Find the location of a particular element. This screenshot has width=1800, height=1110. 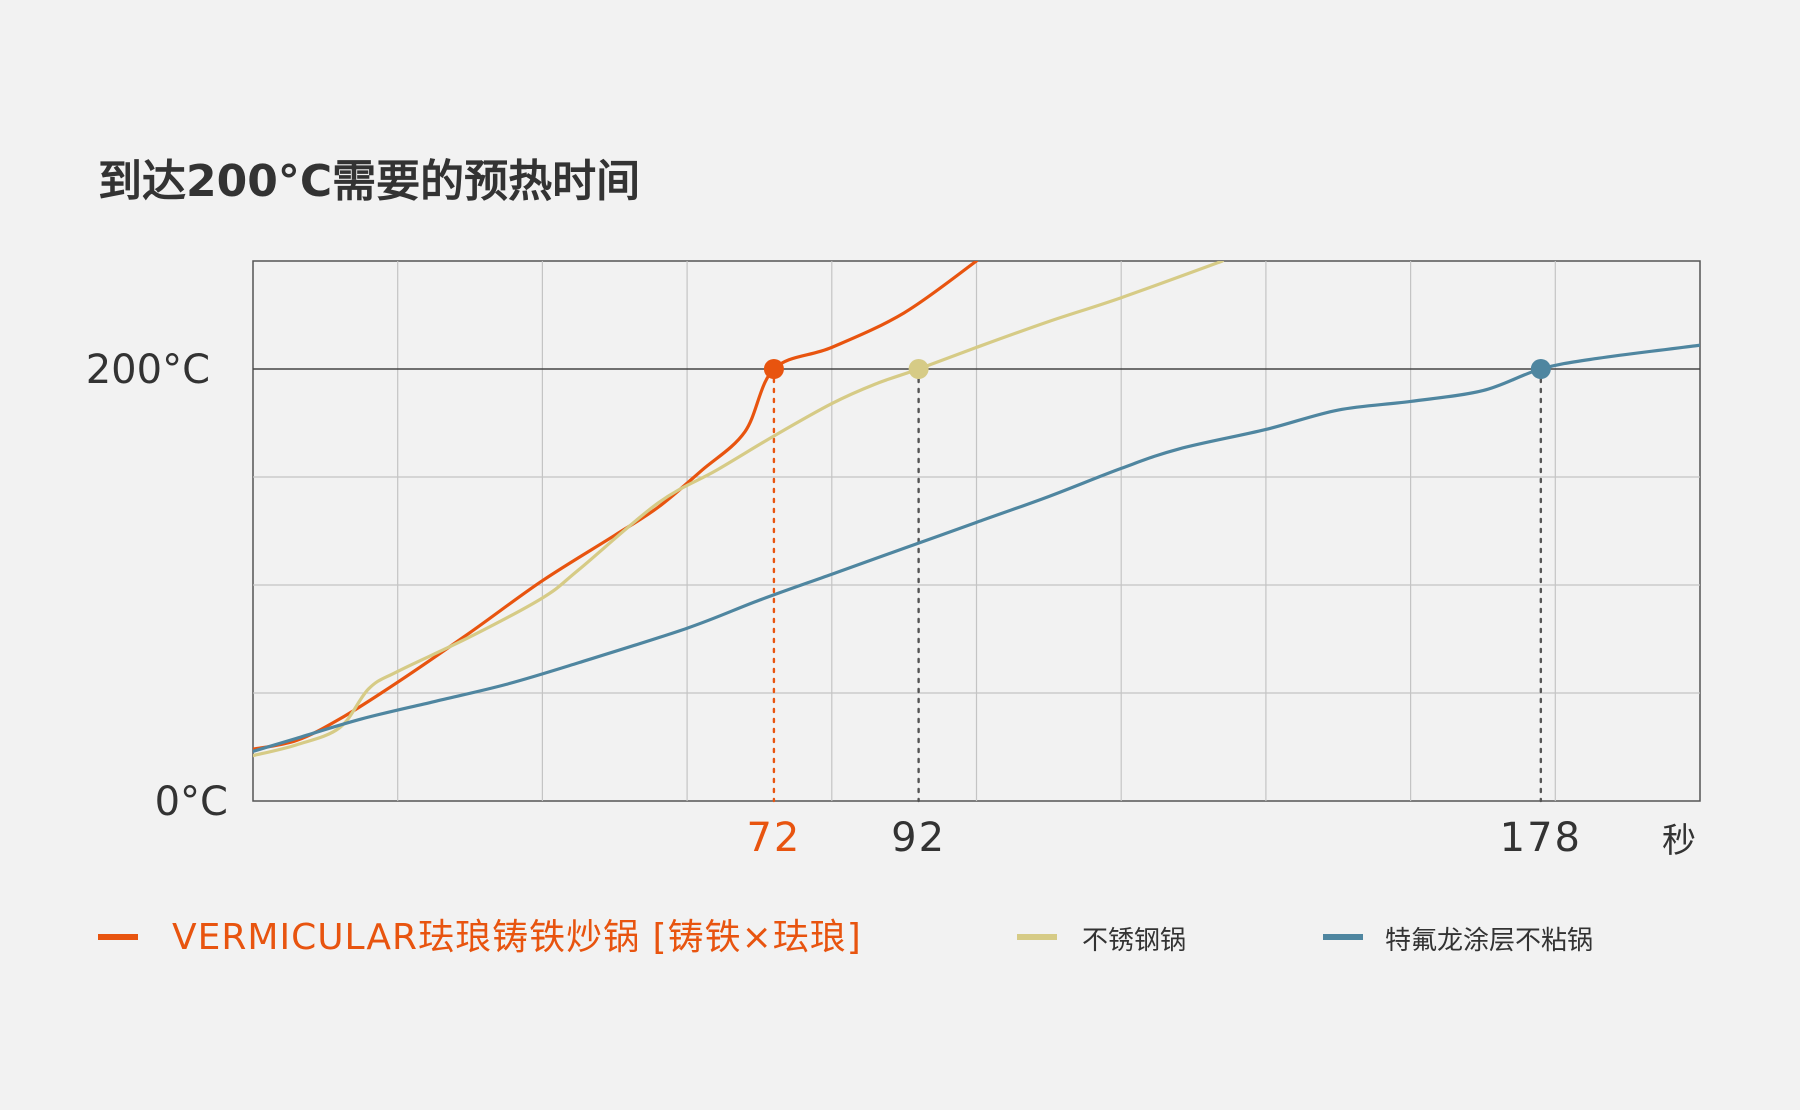

x-marker-label: 72 is located at coordinates (773, 838).